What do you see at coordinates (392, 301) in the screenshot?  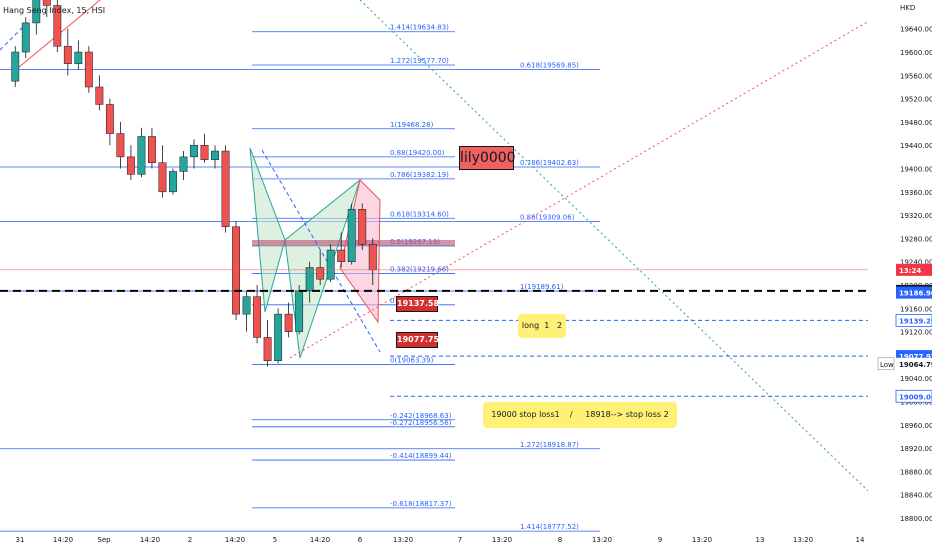 I see `fib-label-left: 0` at bounding box center [392, 301].